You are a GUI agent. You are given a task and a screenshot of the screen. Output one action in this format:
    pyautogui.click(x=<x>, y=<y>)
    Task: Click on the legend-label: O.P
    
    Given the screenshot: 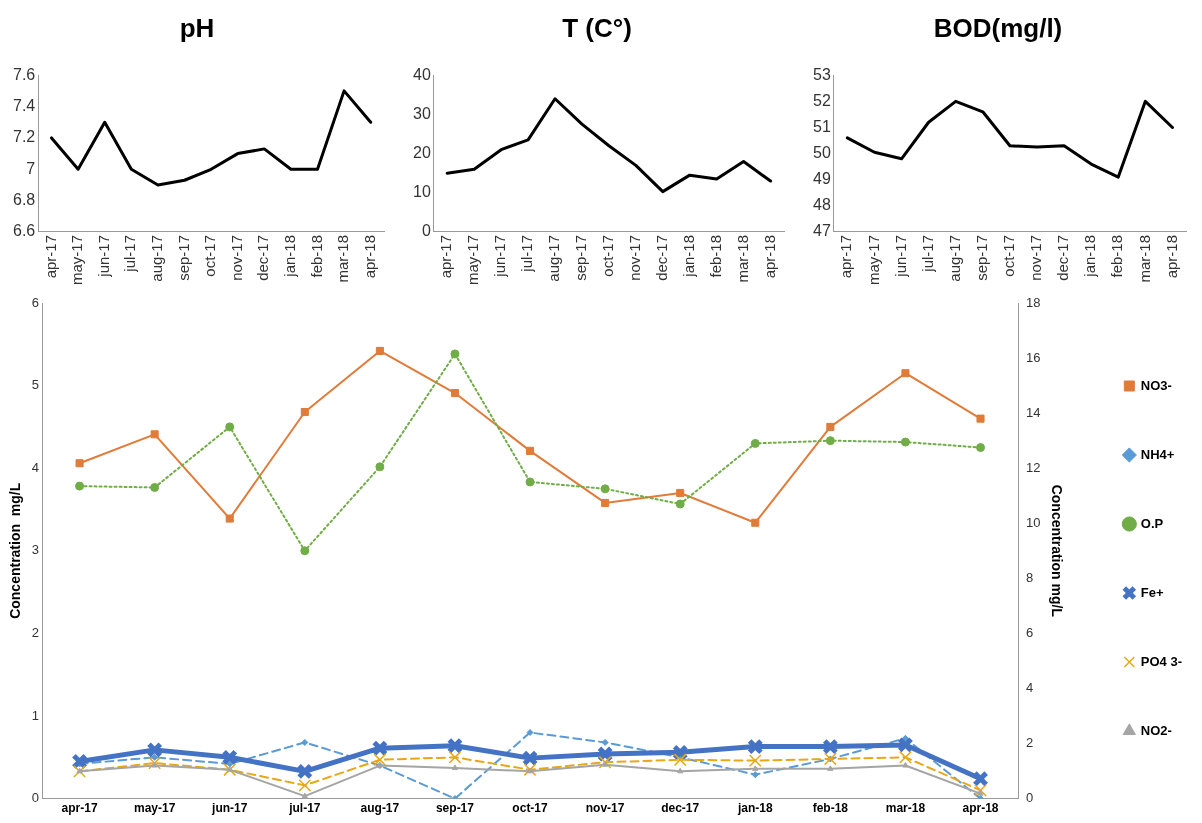 What is the action you would take?
    pyautogui.click(x=1152, y=523)
    